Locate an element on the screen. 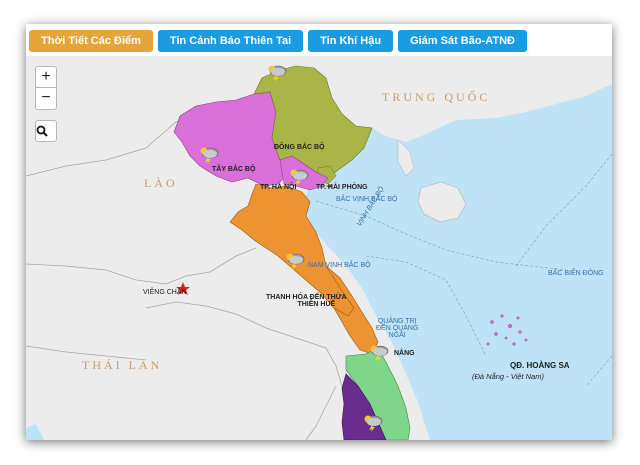 The height and width of the screenshot is (465, 640). capital-star-icon is located at coordinates (183, 288).